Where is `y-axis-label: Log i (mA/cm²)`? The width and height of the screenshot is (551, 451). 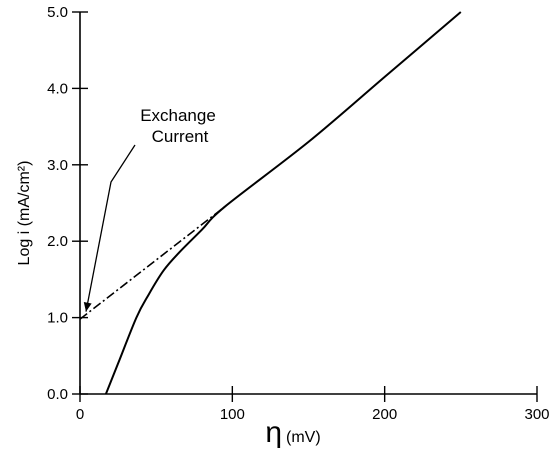 y-axis-label: Log i (mA/cm²) is located at coordinates (24, 213).